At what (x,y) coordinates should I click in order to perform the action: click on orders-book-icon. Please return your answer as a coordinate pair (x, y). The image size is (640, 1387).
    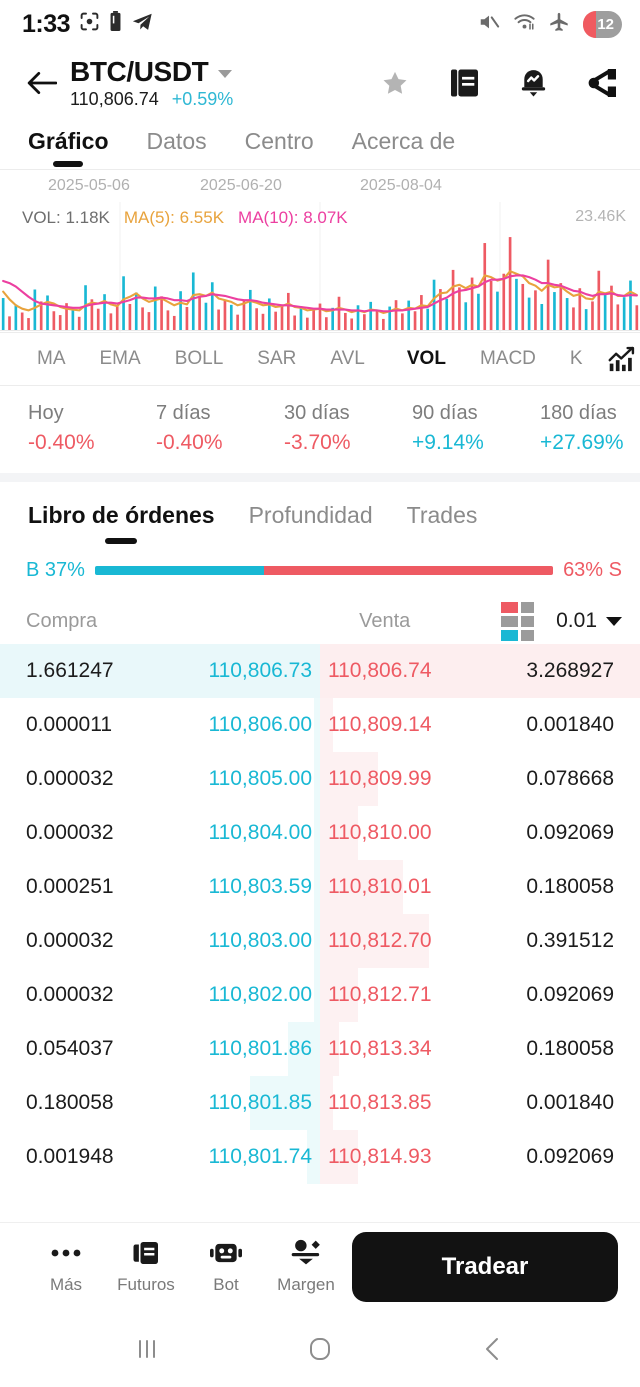
    Looking at the image, I should click on (464, 83).